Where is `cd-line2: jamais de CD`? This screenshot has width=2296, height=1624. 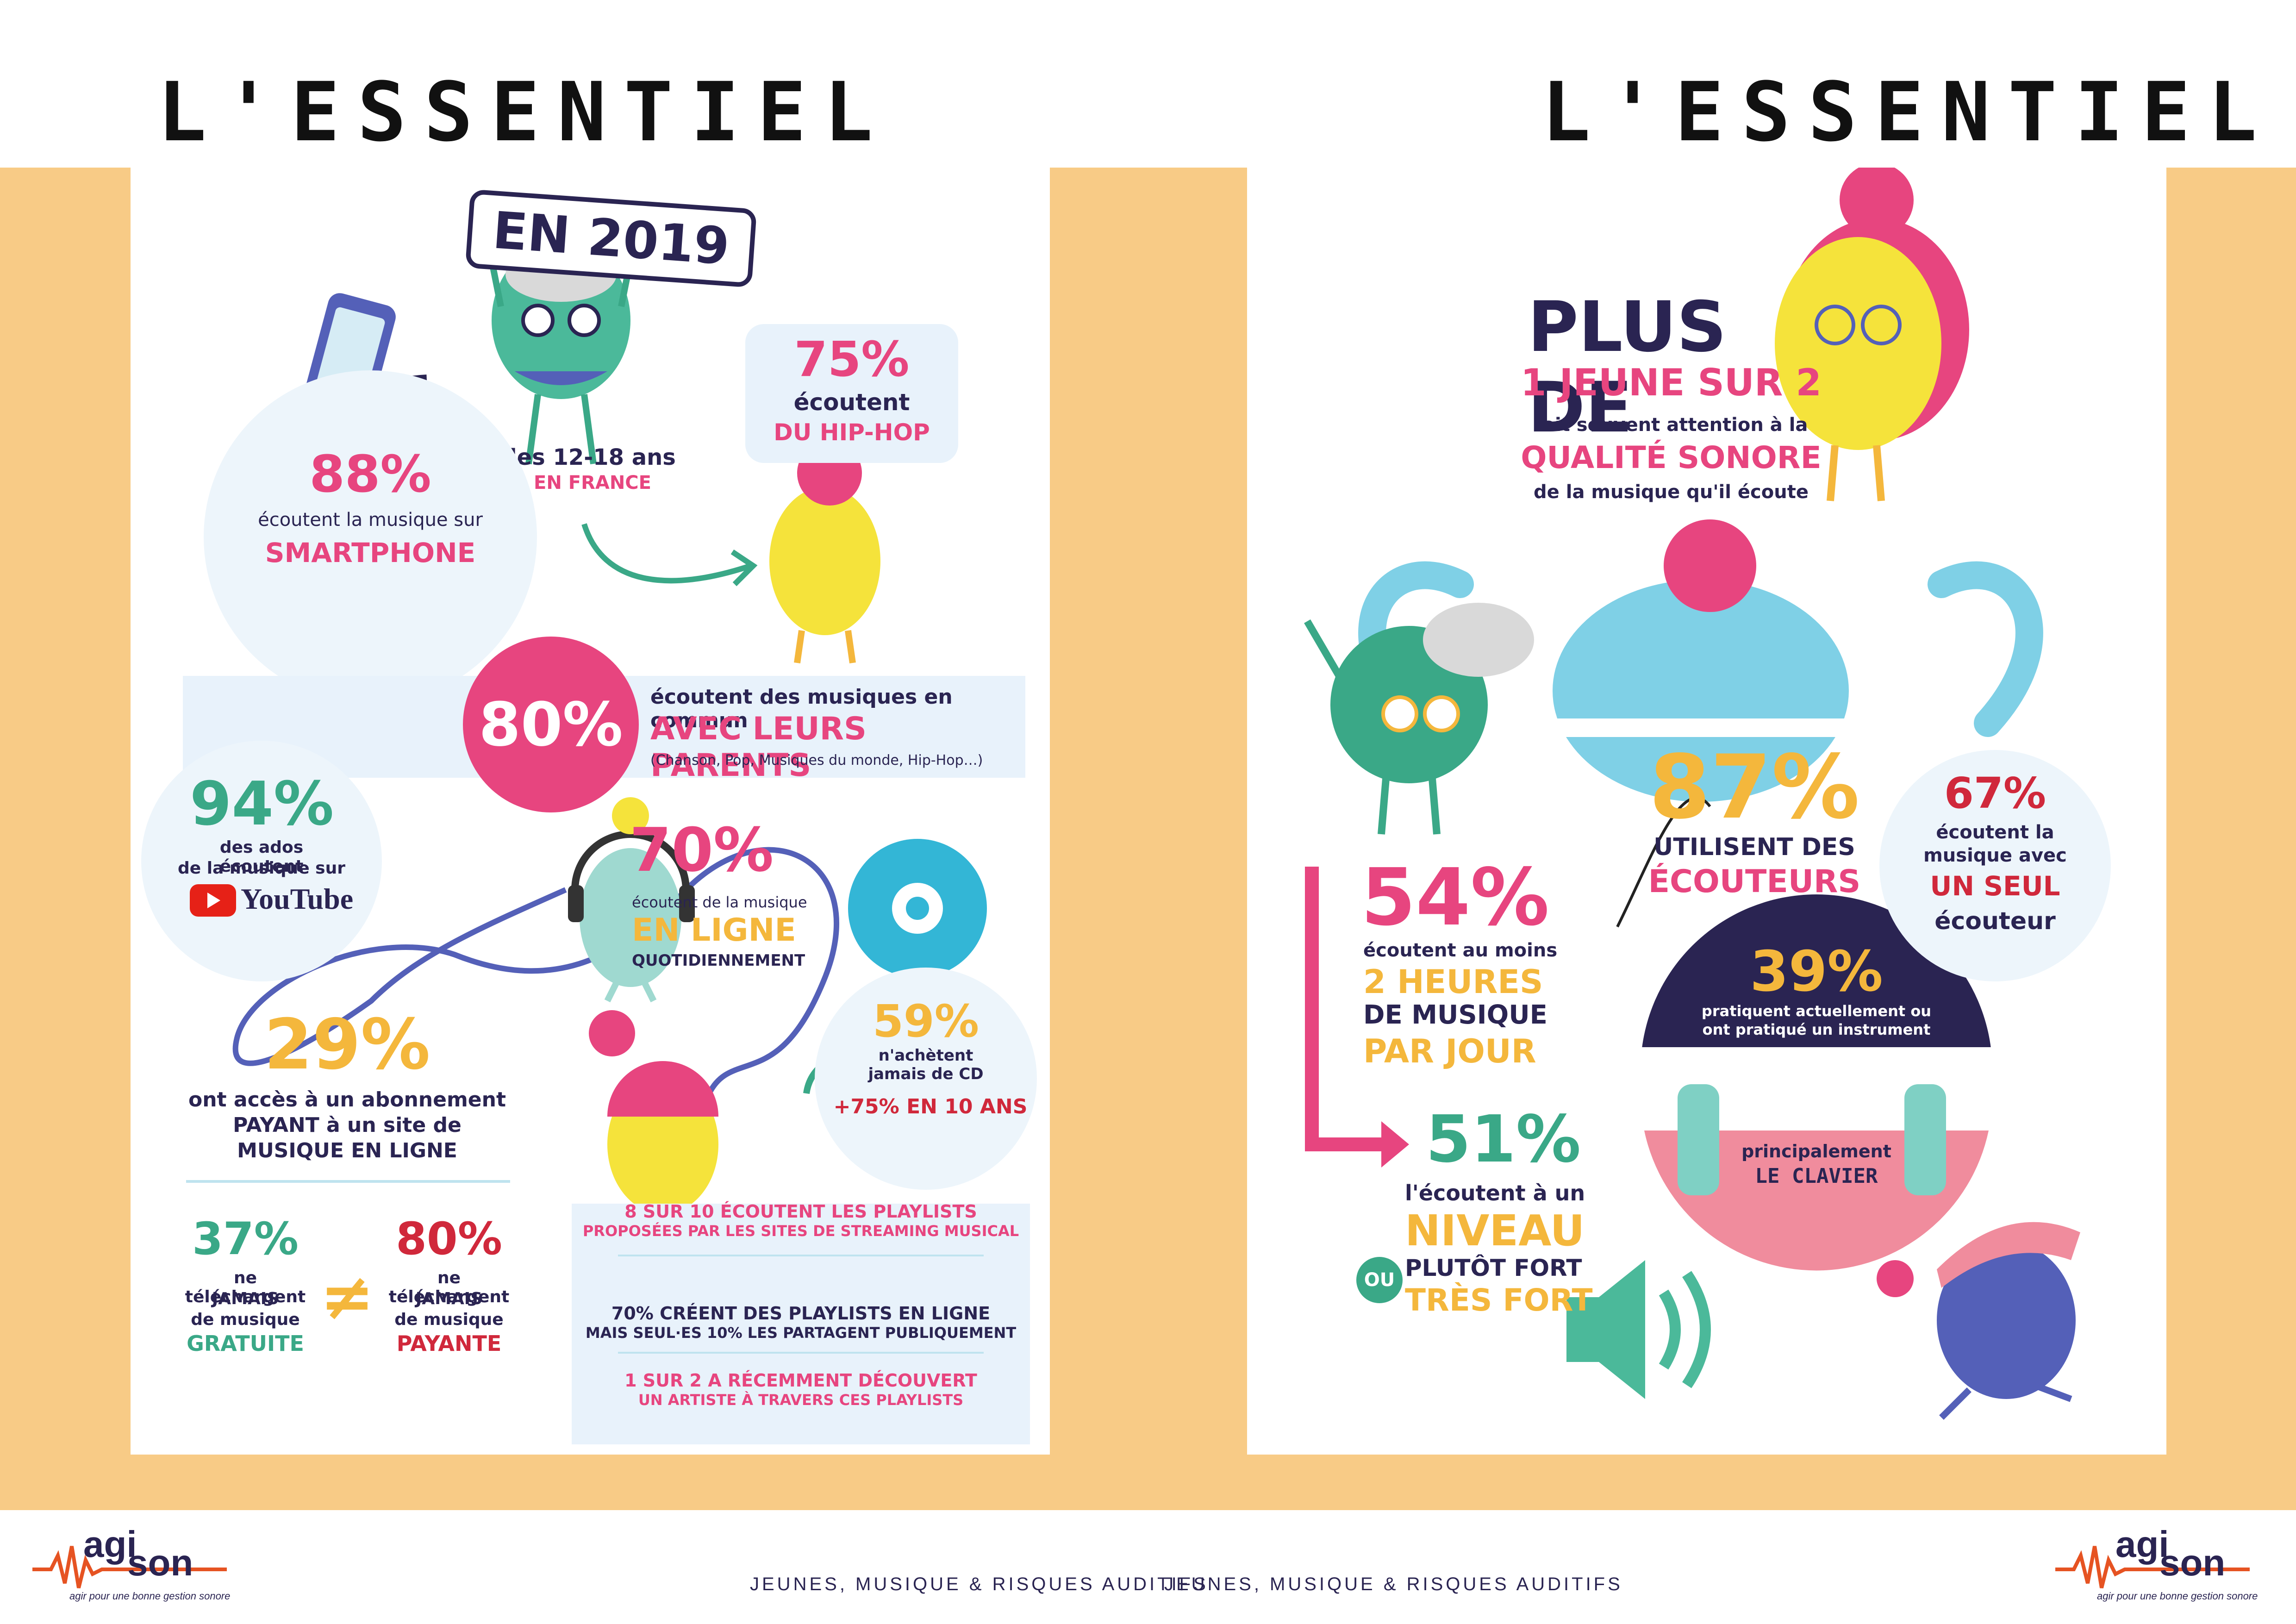 cd-line2: jamais de CD is located at coordinates (926, 1074).